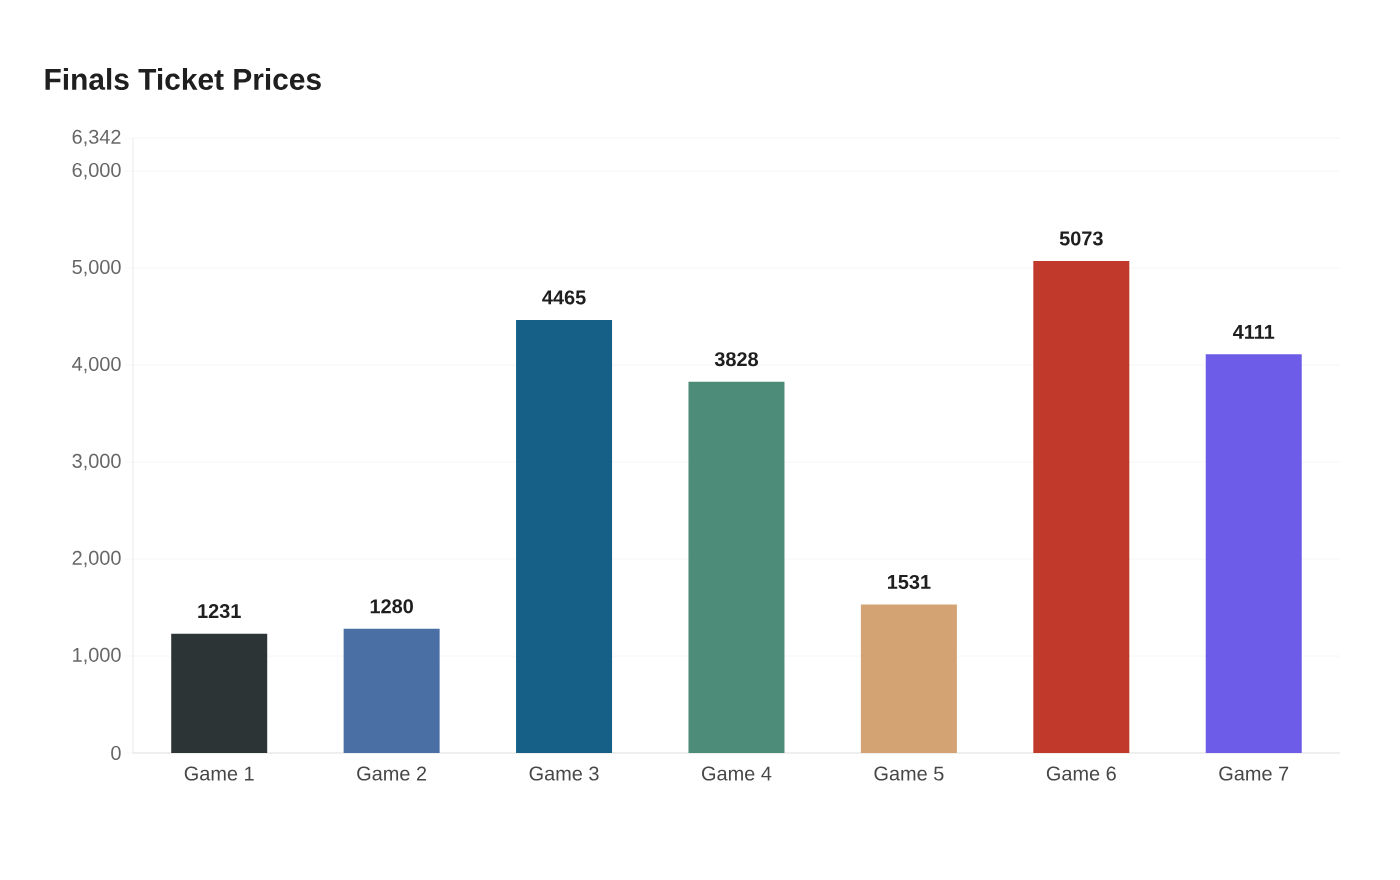 This screenshot has height=880, width=1400. What do you see at coordinates (116, 753) in the screenshot?
I see `y-tick-label: 0` at bounding box center [116, 753].